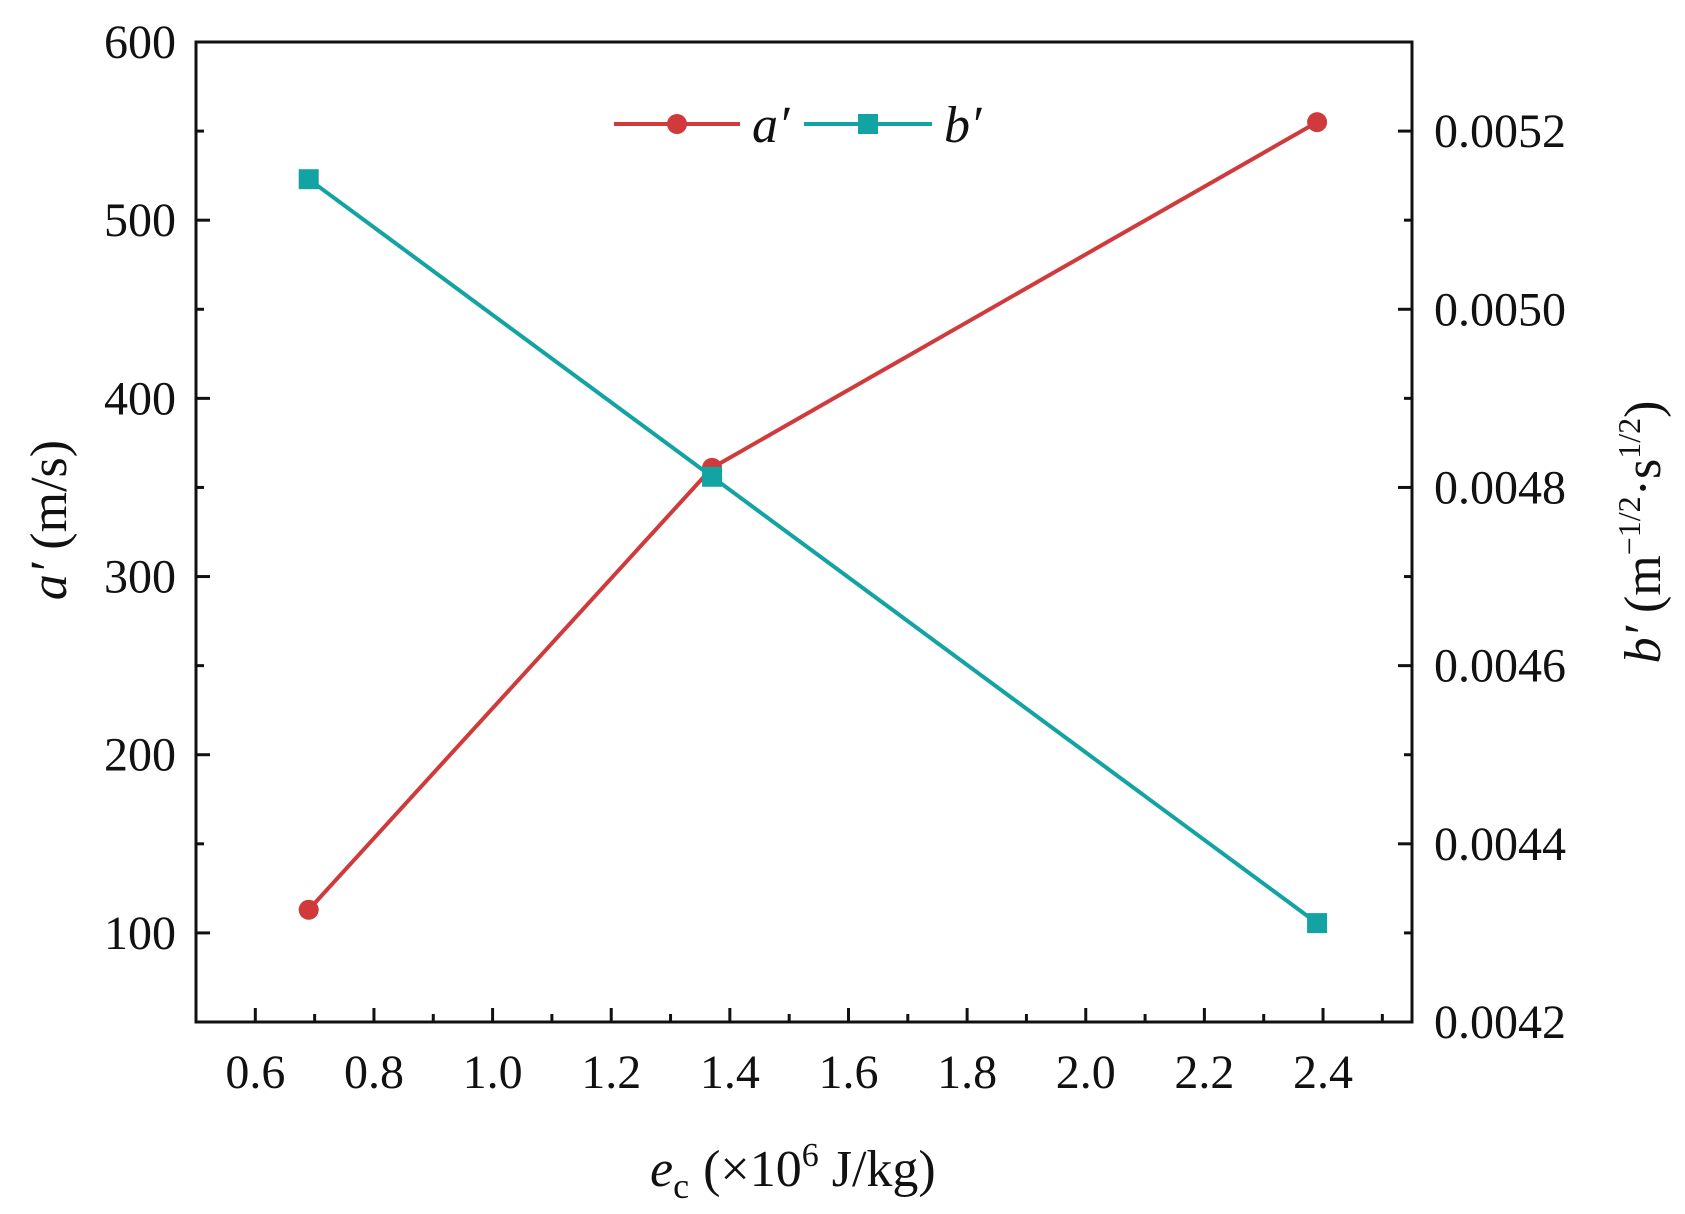 Image resolution: width=1685 pixels, height=1214 pixels. I want to click on x-tick-label: 1.4, so click(730, 1072).